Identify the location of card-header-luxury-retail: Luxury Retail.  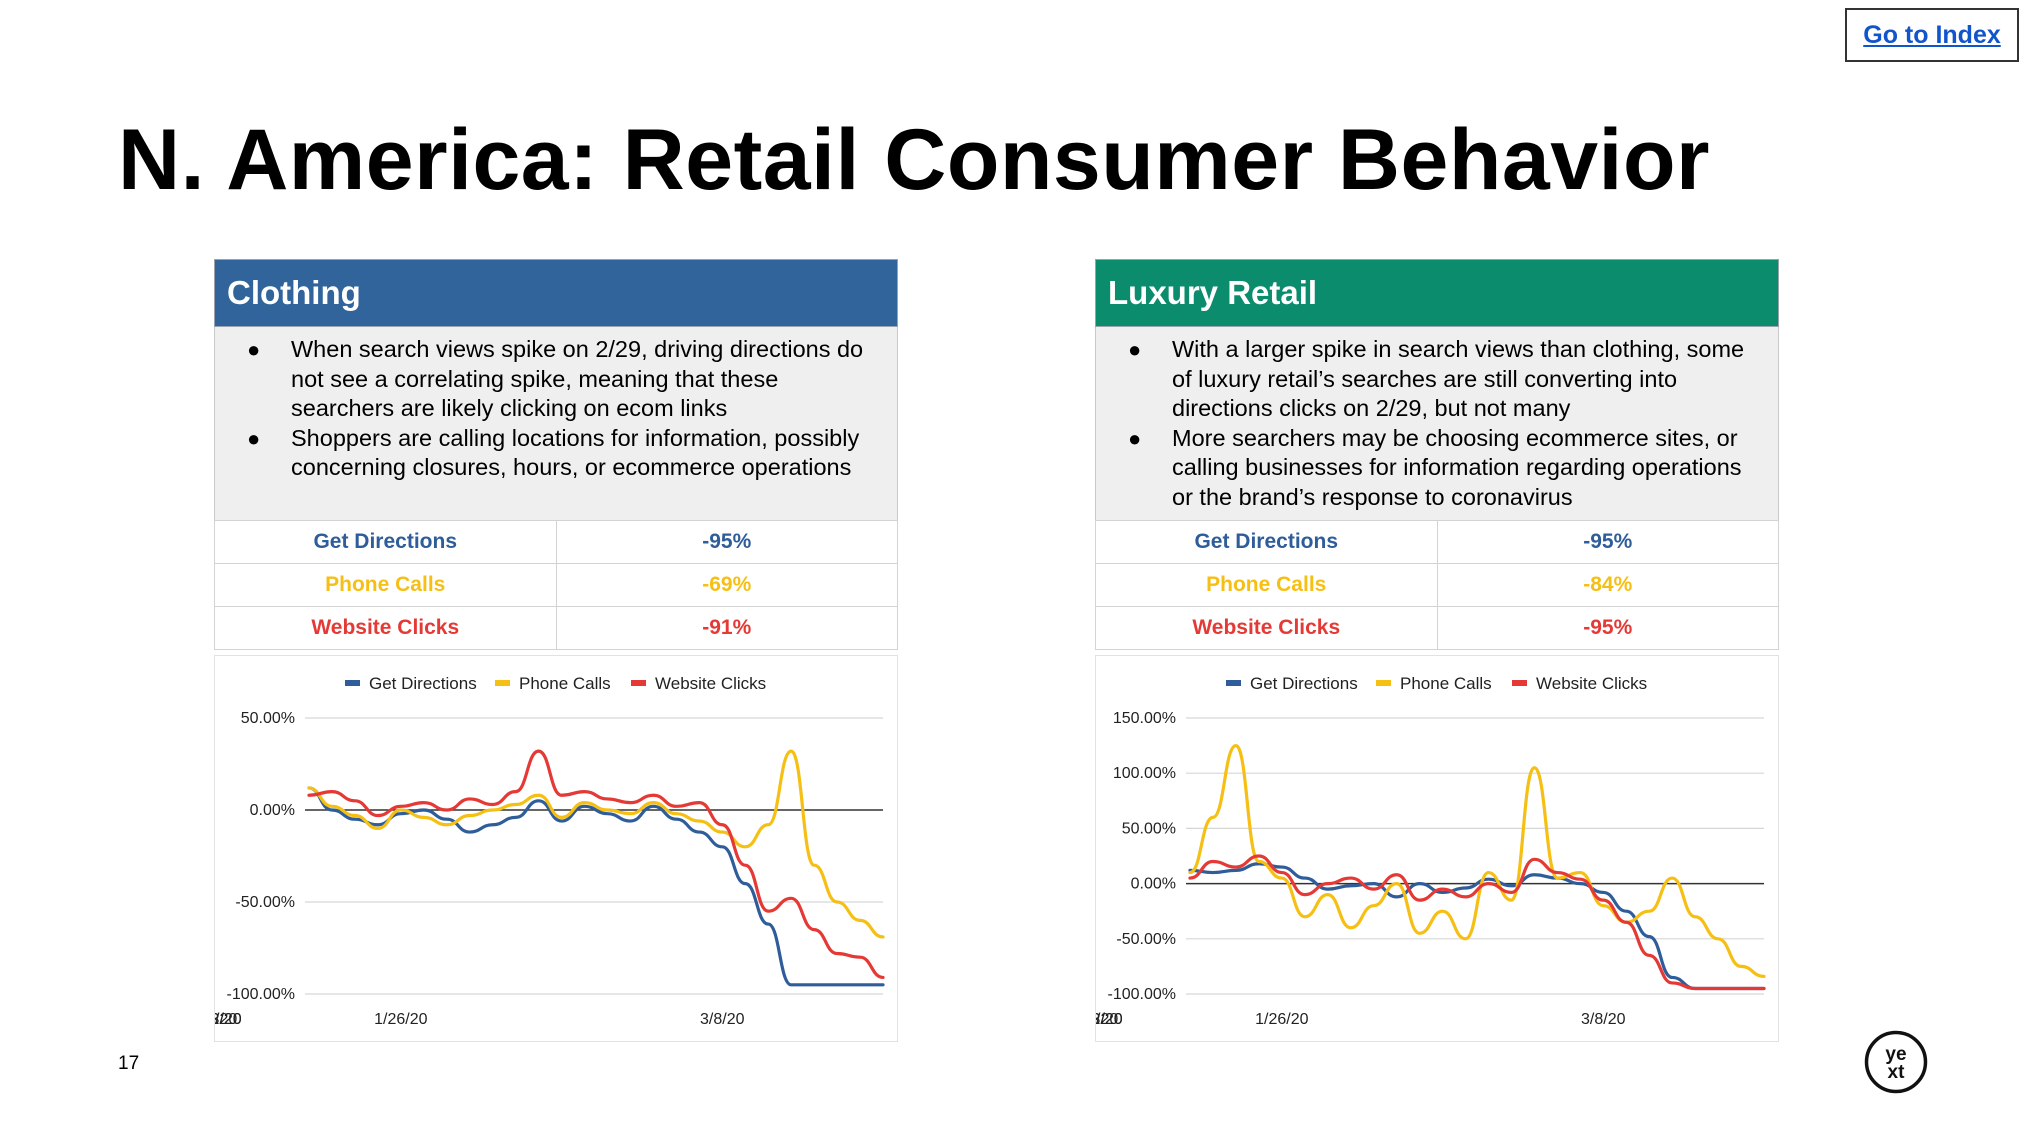
(1437, 293).